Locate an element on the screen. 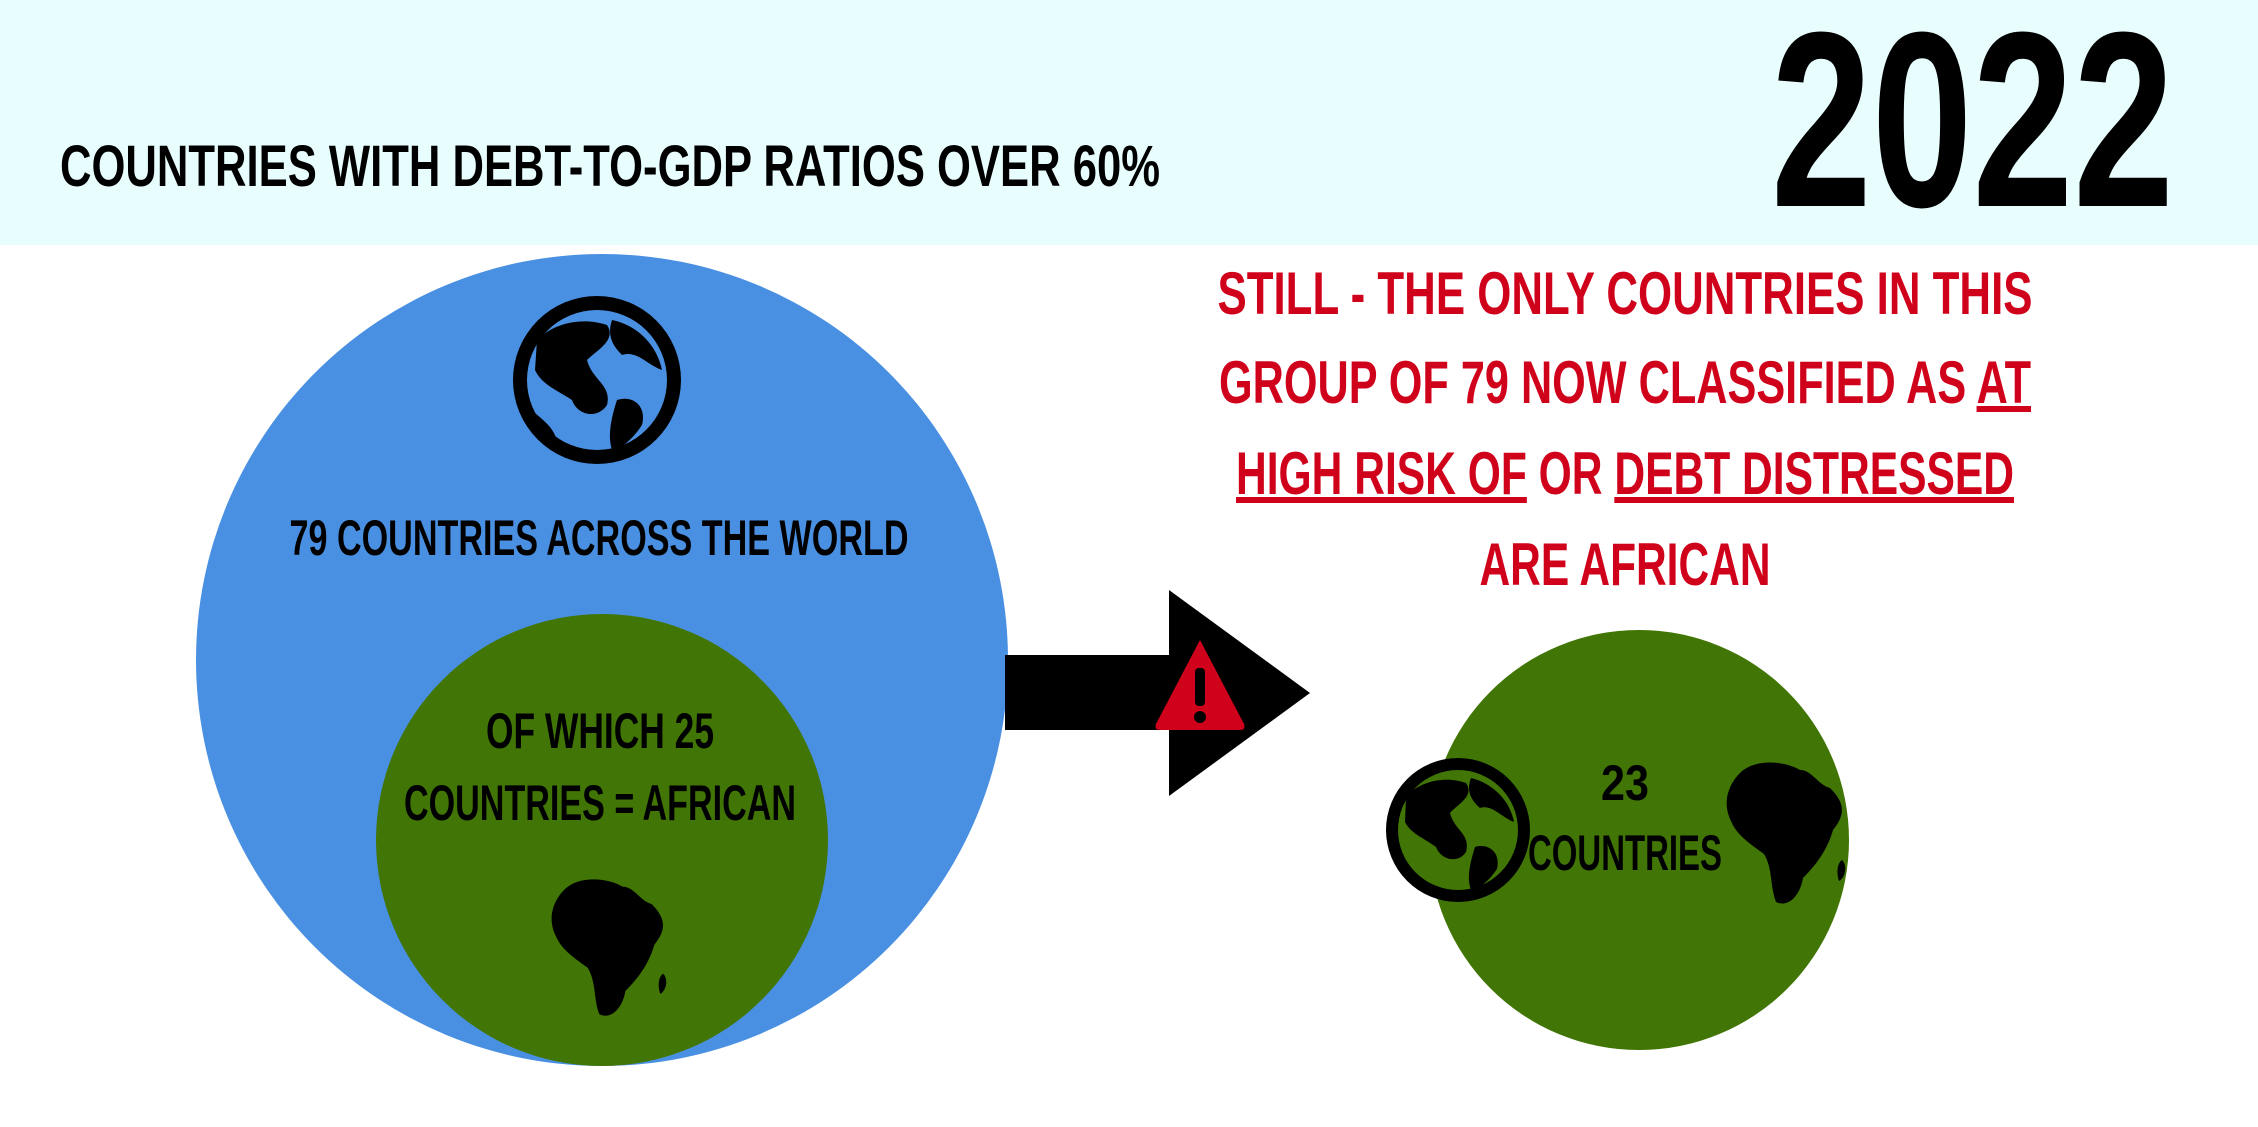  callout-emphasis: HIGH RISK OF is located at coordinates (1381, 473).